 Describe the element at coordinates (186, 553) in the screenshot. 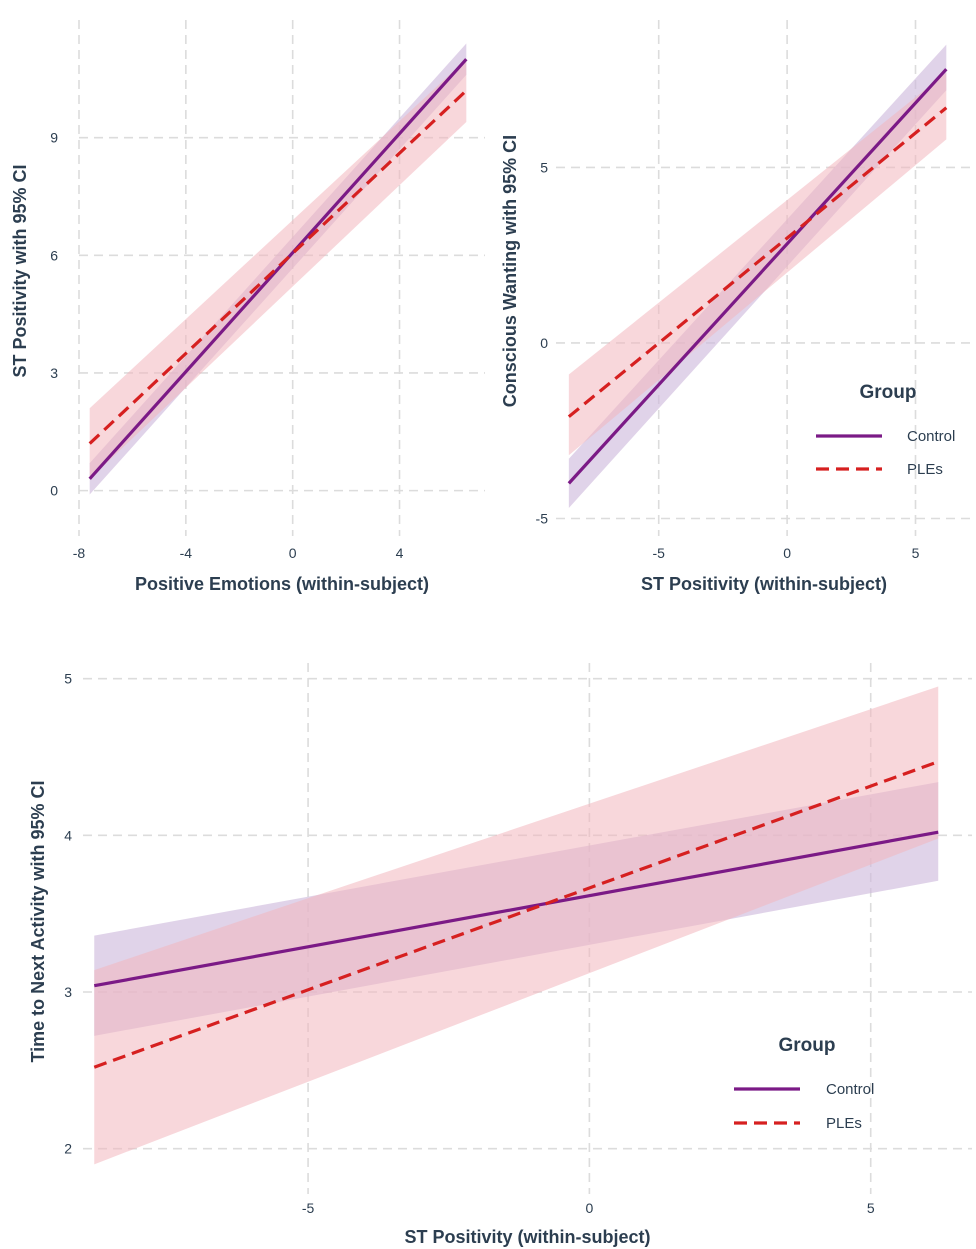

I see `x-tick-label: -4` at that location.